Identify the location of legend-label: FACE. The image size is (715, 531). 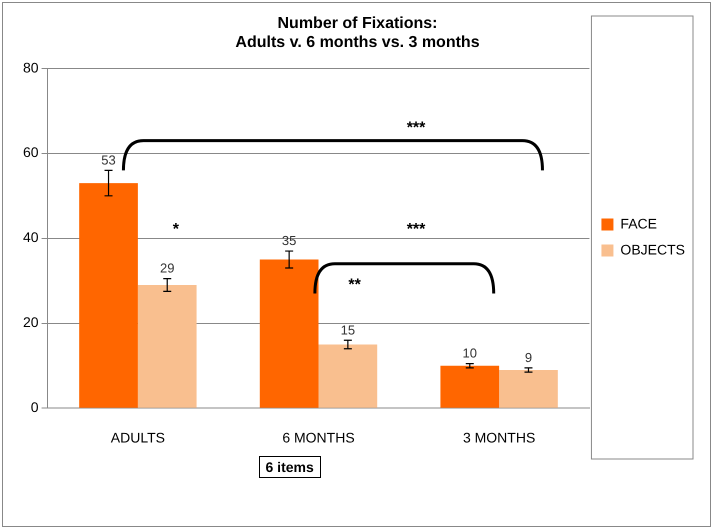
(639, 223).